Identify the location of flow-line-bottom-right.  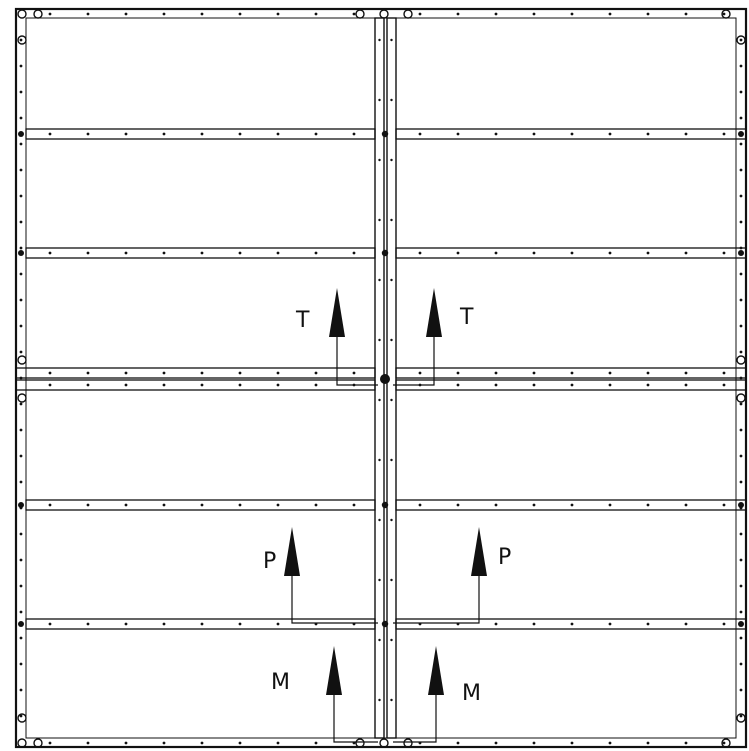
(415, 711).